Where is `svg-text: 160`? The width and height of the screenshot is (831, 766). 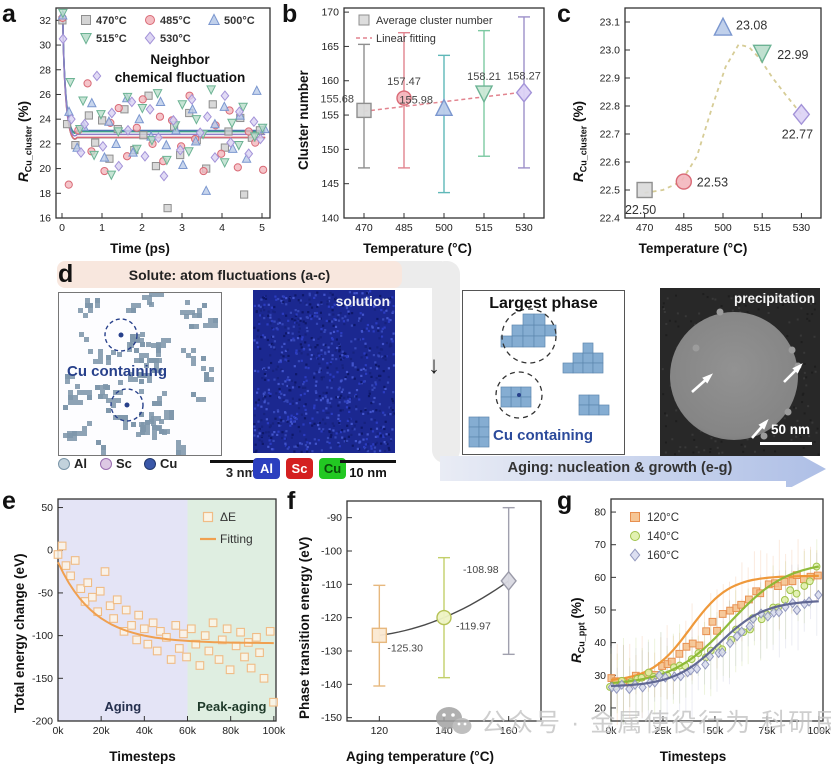 svg-text: 160 is located at coordinates (330, 81).